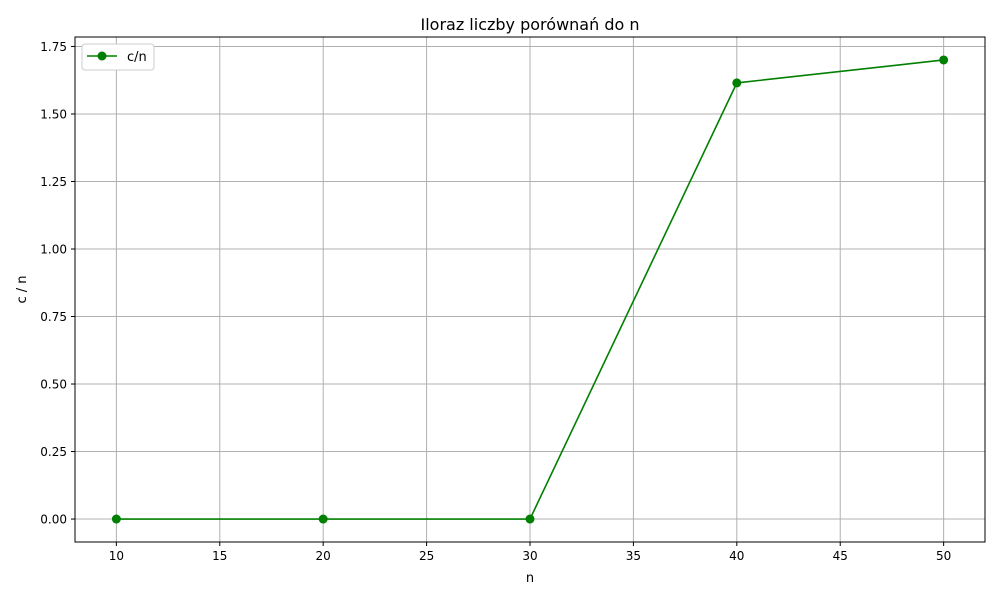  Describe the element at coordinates (219, 556) in the screenshot. I see `x-tick-label: 15` at that location.